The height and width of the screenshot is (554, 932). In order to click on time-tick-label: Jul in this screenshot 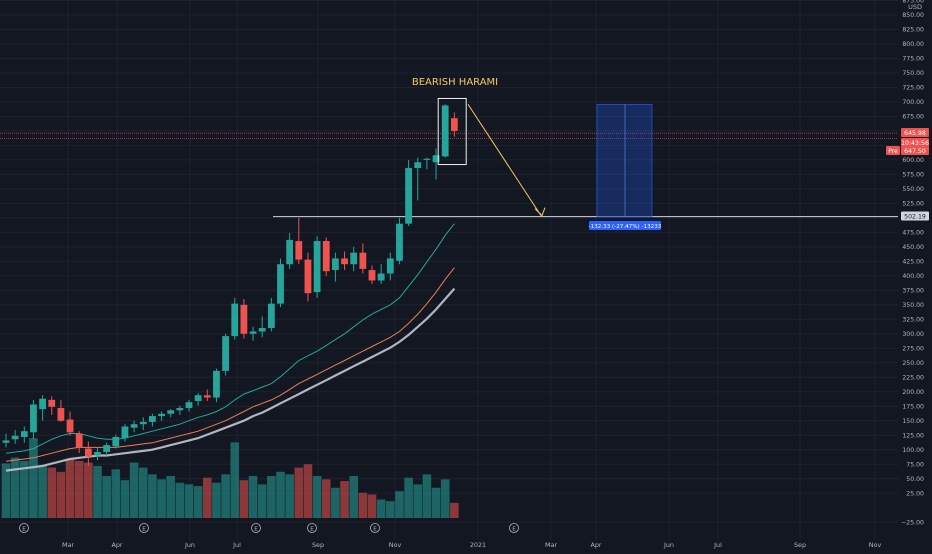, I will do `click(717, 545)`.